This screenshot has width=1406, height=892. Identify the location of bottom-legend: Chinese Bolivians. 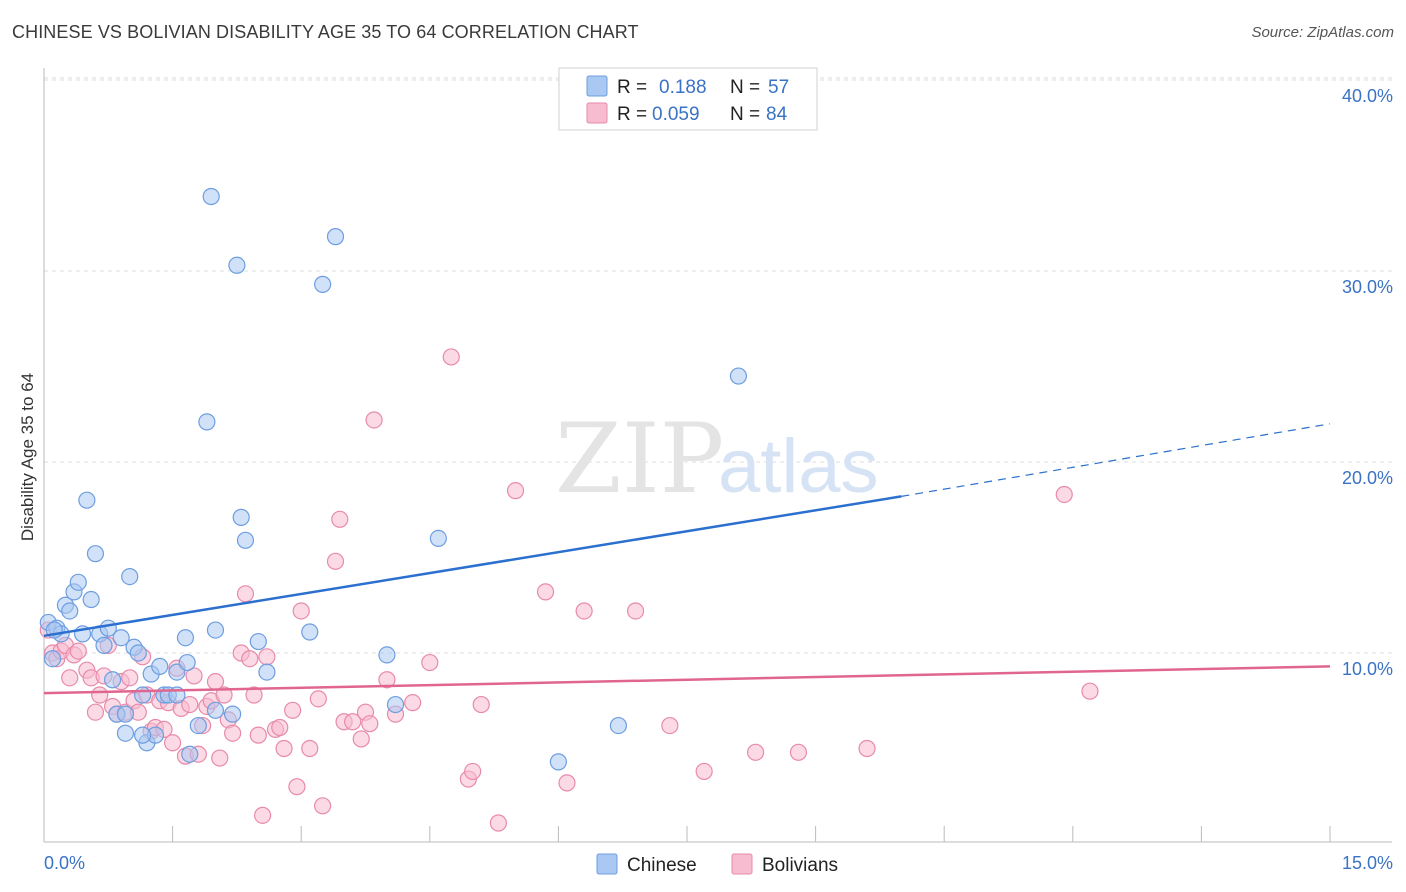
(717, 864).